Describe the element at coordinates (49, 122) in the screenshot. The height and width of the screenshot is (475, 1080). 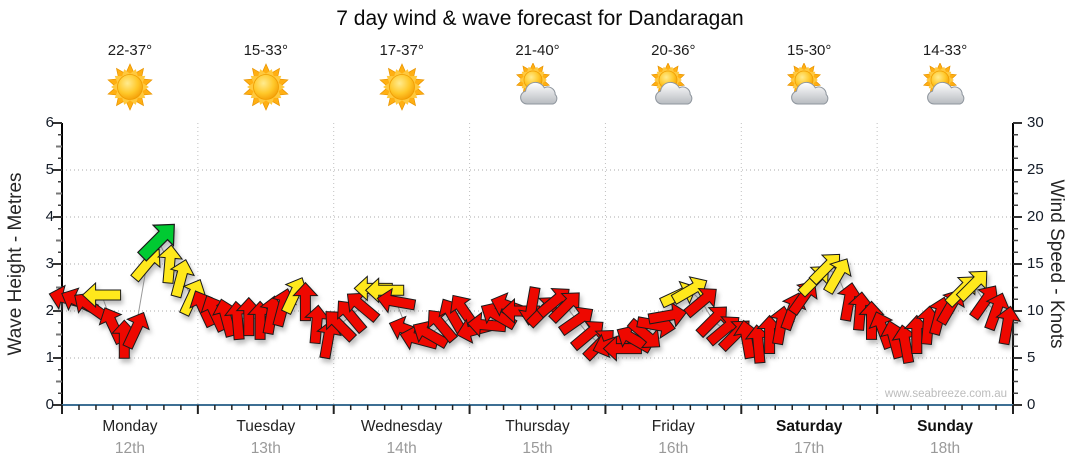
I see `left-axis-tick-label: 6` at that location.